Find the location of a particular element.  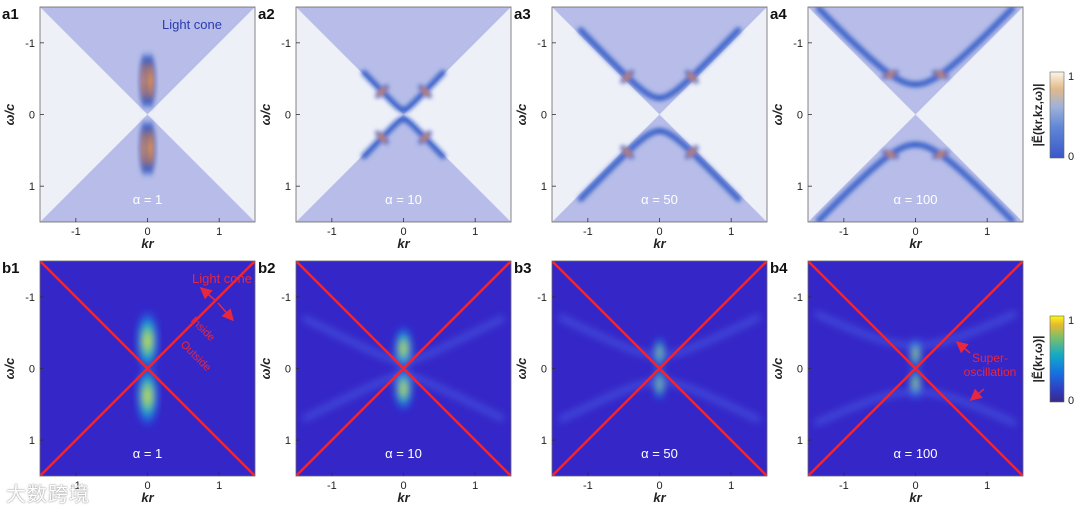

panel-label: b4 is located at coordinates (779, 268).